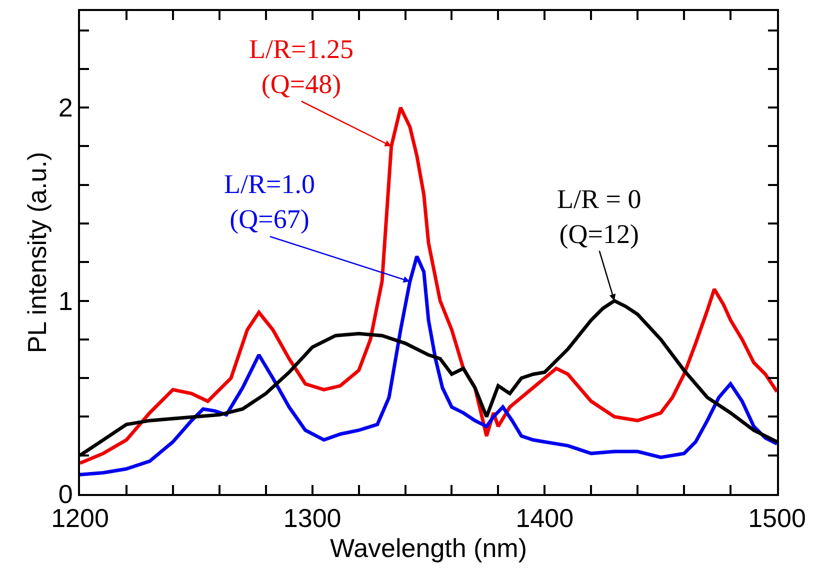  Describe the element at coordinates (65, 107) in the screenshot. I see `y-tick-label: 2` at that location.